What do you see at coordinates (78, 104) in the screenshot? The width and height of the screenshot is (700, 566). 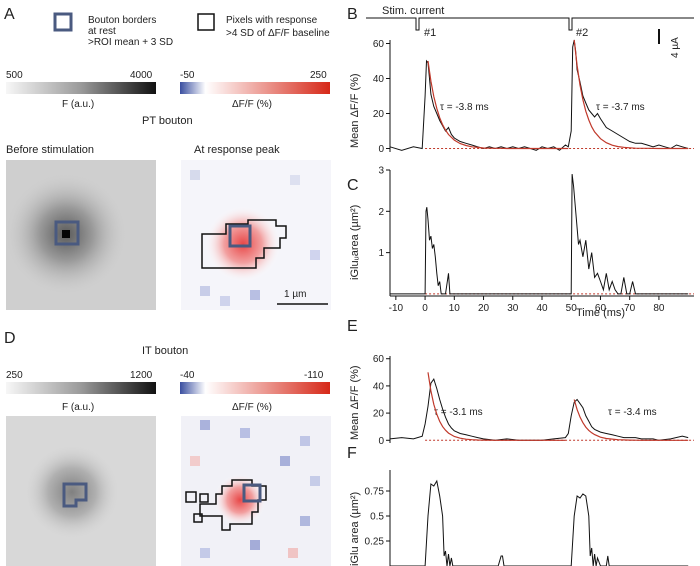 I see `pt-f-label: F (a.u.)` at bounding box center [78, 104].